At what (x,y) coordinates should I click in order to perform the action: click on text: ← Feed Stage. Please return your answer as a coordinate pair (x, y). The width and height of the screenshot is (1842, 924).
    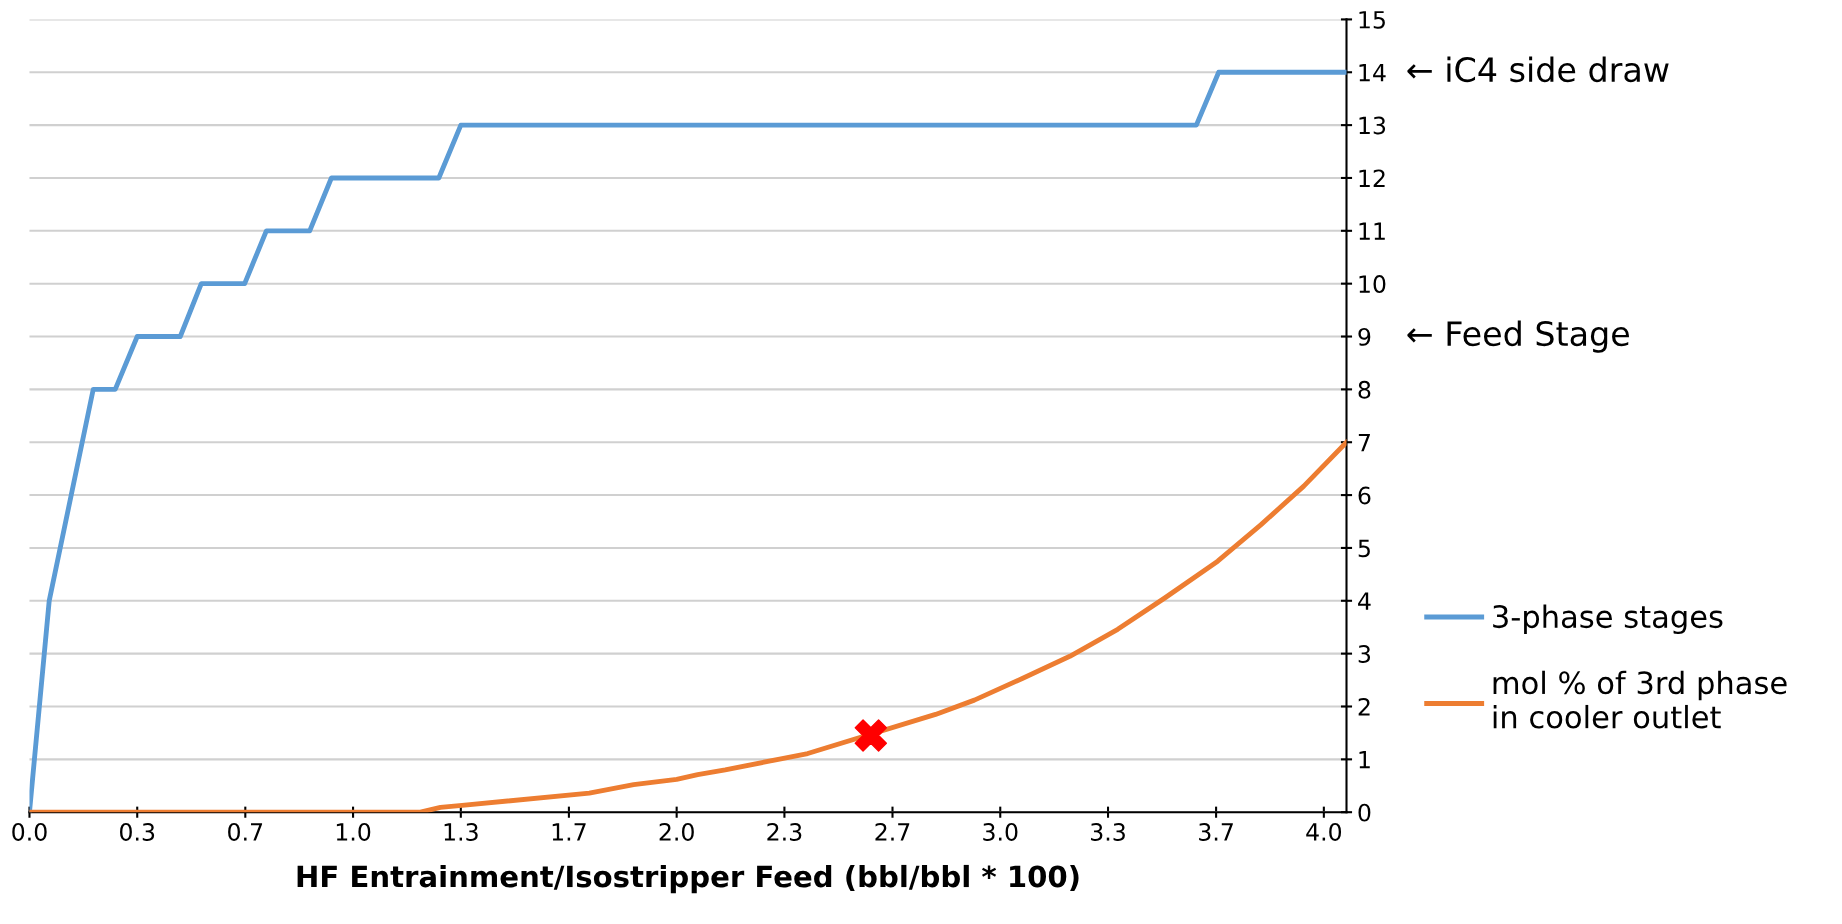
    Looking at the image, I should click on (1518, 336).